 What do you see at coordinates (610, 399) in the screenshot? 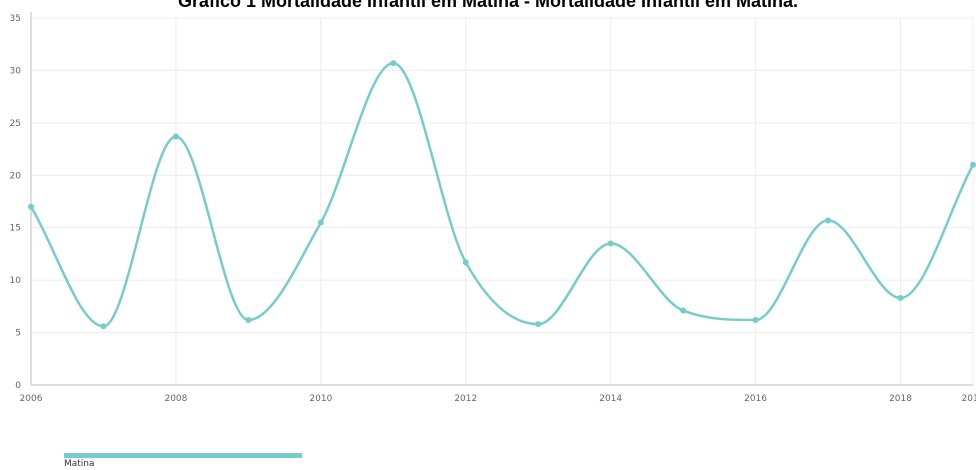
I see `x-tick-label: 2014` at bounding box center [610, 399].